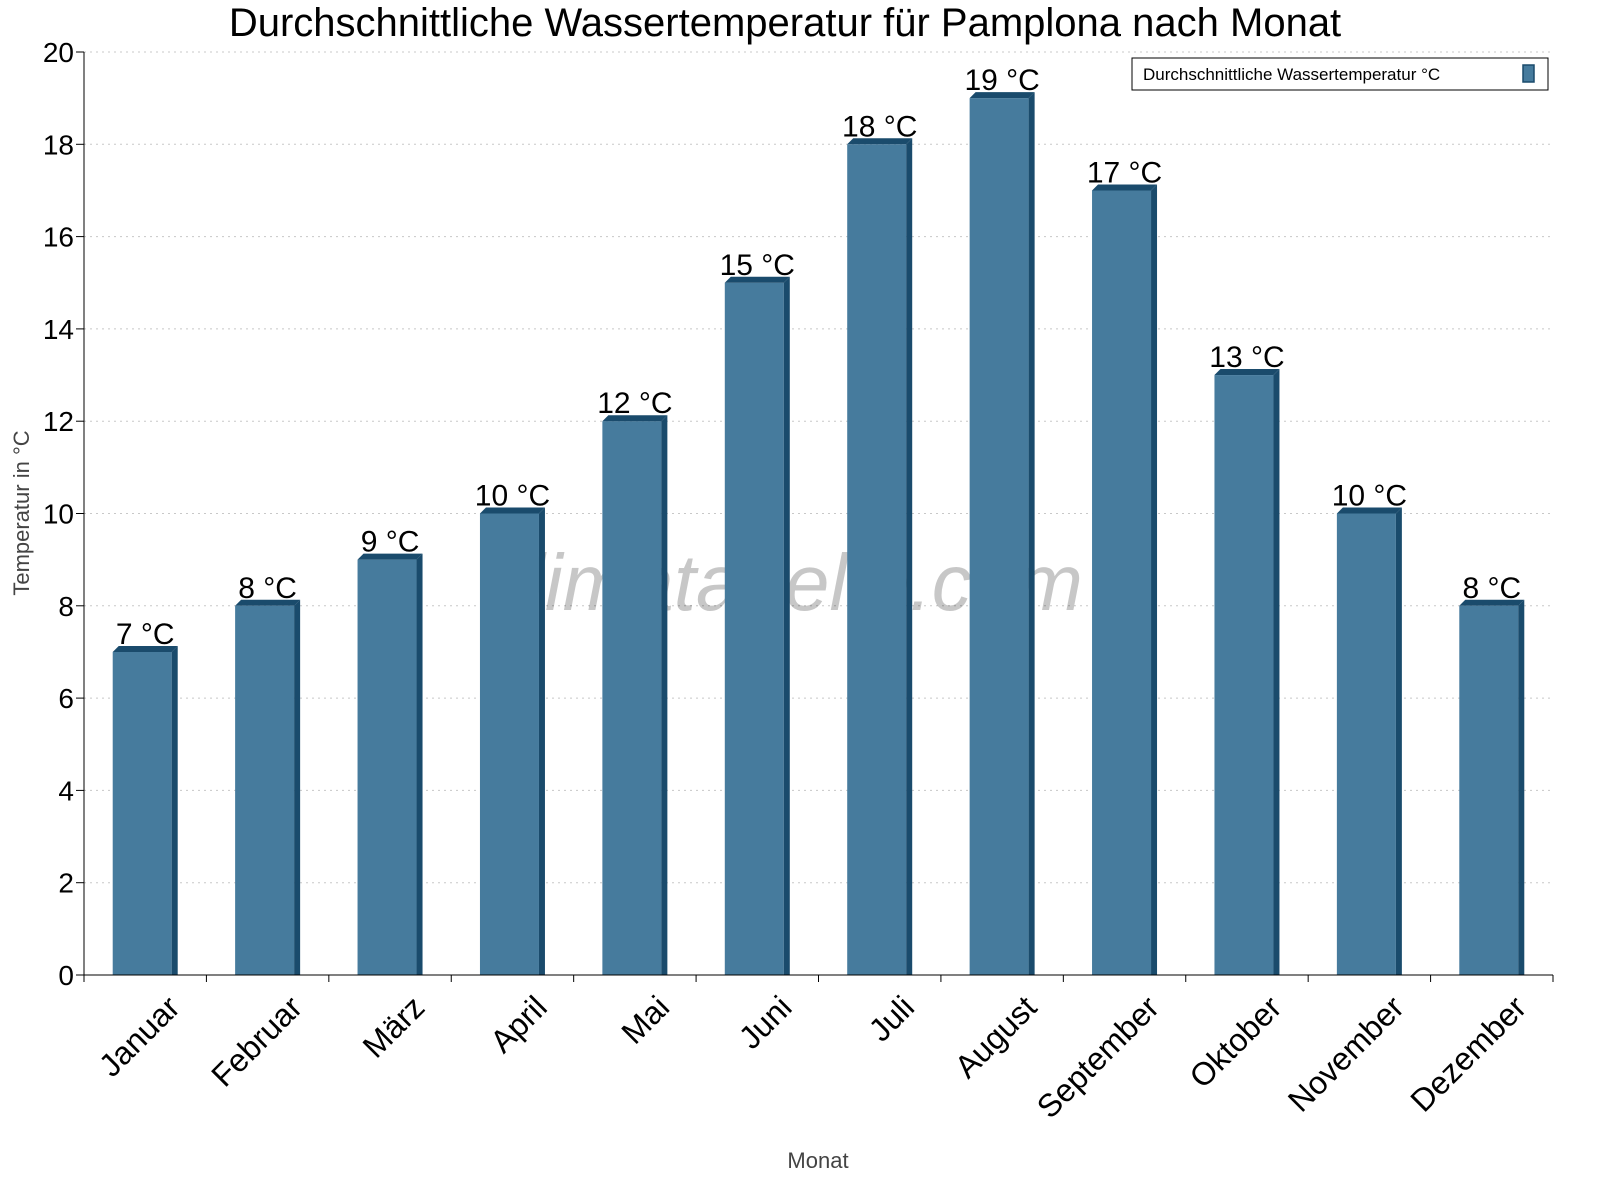 This screenshot has height=1200, width=1600. I want to click on x-tick-label: August, so click(996, 1037).